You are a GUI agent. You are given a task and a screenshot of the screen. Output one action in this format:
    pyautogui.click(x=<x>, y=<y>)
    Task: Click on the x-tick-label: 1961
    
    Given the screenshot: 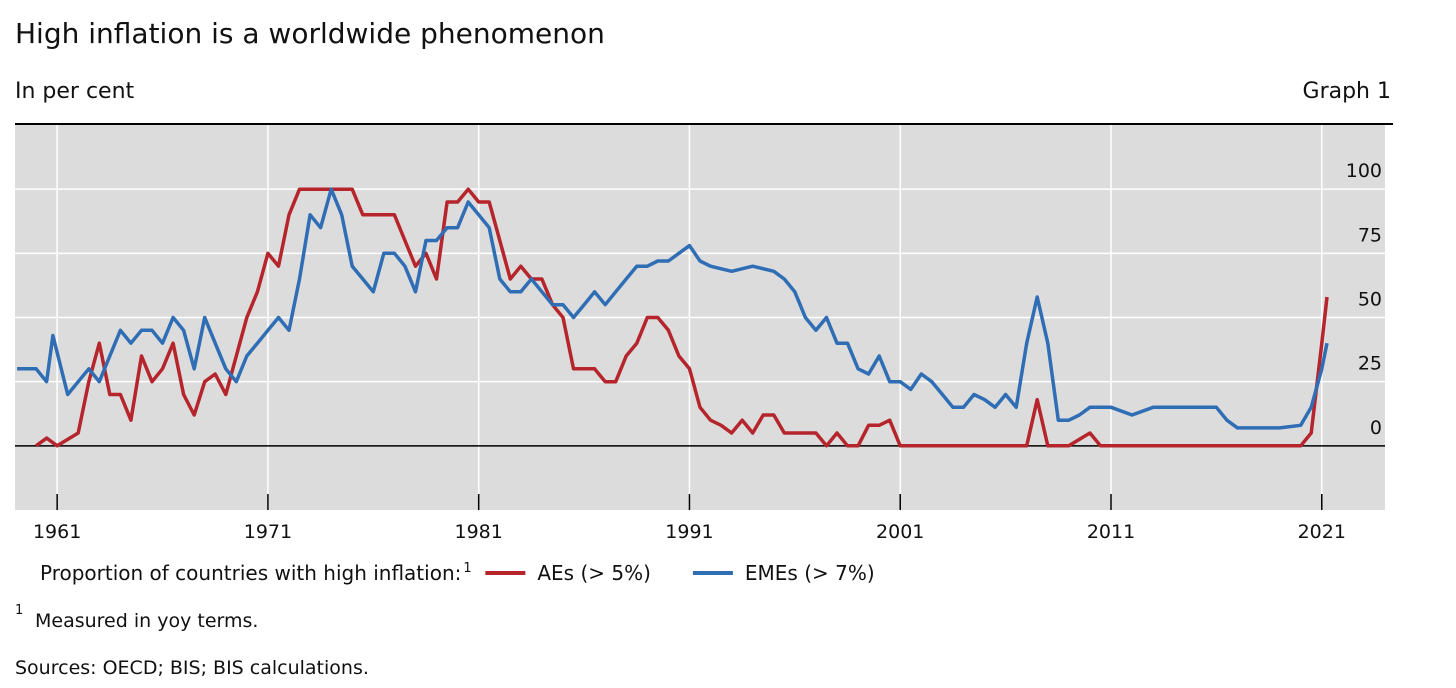 What is the action you would take?
    pyautogui.click(x=57, y=532)
    